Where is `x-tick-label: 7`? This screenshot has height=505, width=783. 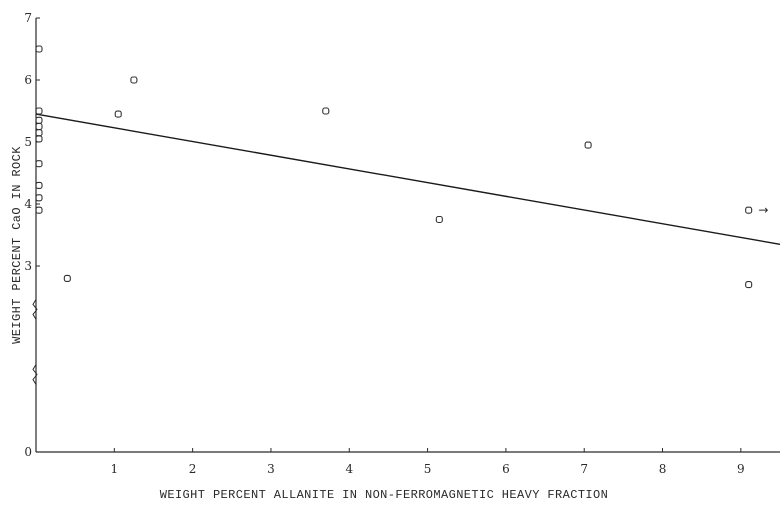 x-tick-label: 7 is located at coordinates (584, 469).